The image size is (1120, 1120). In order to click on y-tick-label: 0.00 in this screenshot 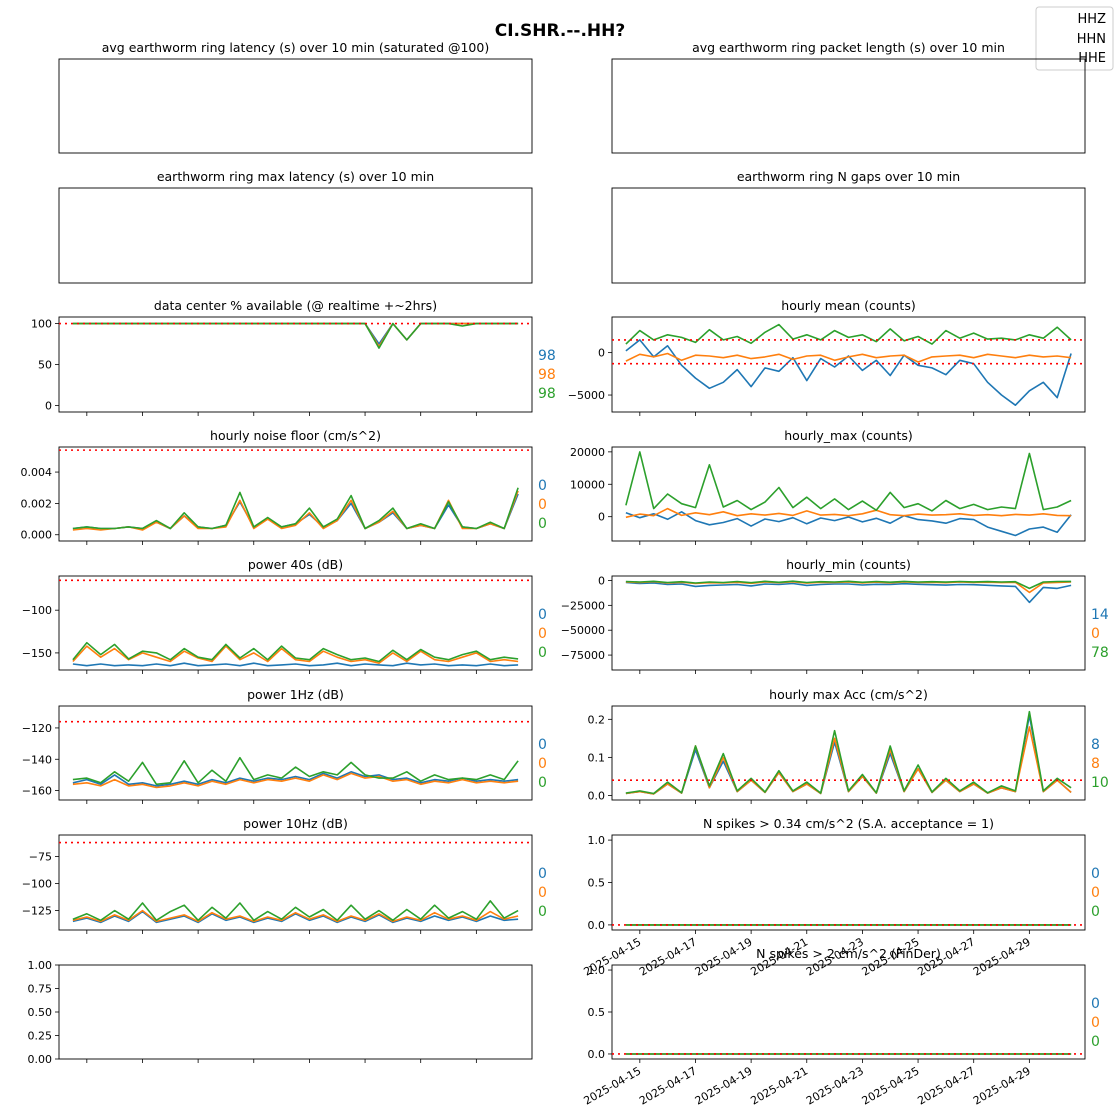, I will do `click(40, 1059)`.